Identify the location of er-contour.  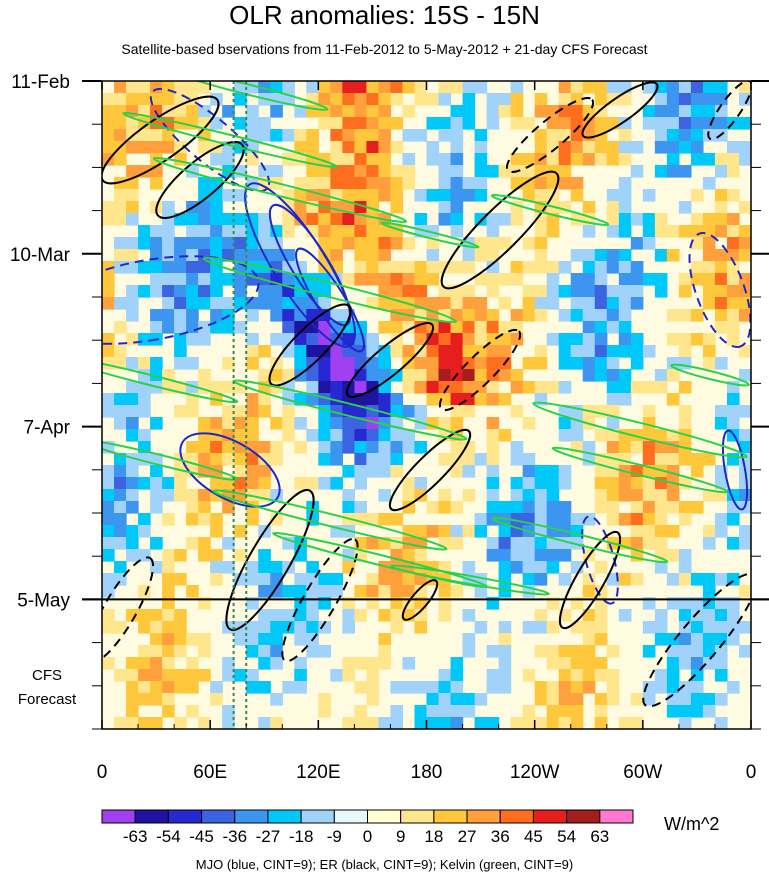
(590, 580).